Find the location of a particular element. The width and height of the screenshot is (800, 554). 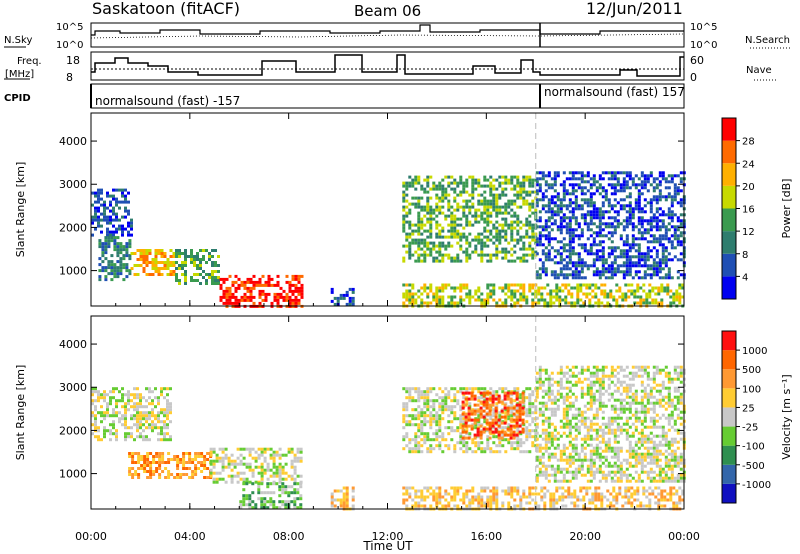

freq-trace is located at coordinates (387, 65).